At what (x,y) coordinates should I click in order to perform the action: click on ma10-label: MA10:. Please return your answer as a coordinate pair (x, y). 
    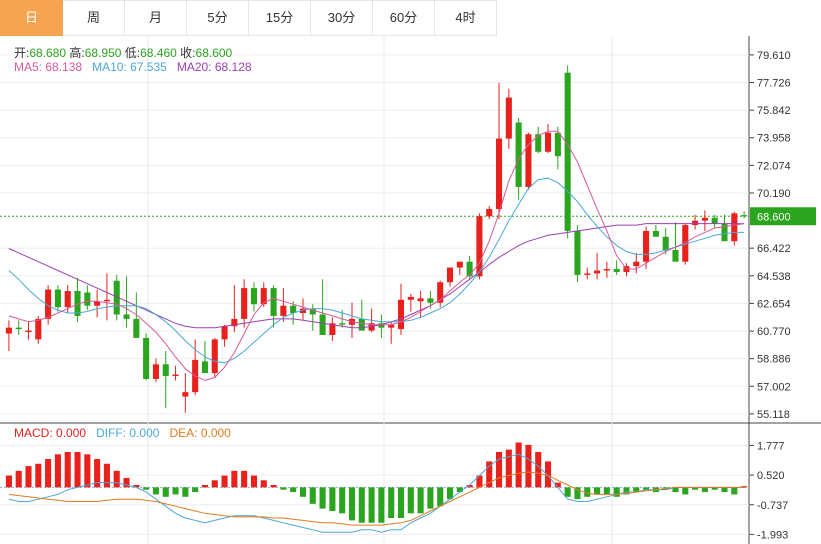
    Looking at the image, I should click on (109, 67).